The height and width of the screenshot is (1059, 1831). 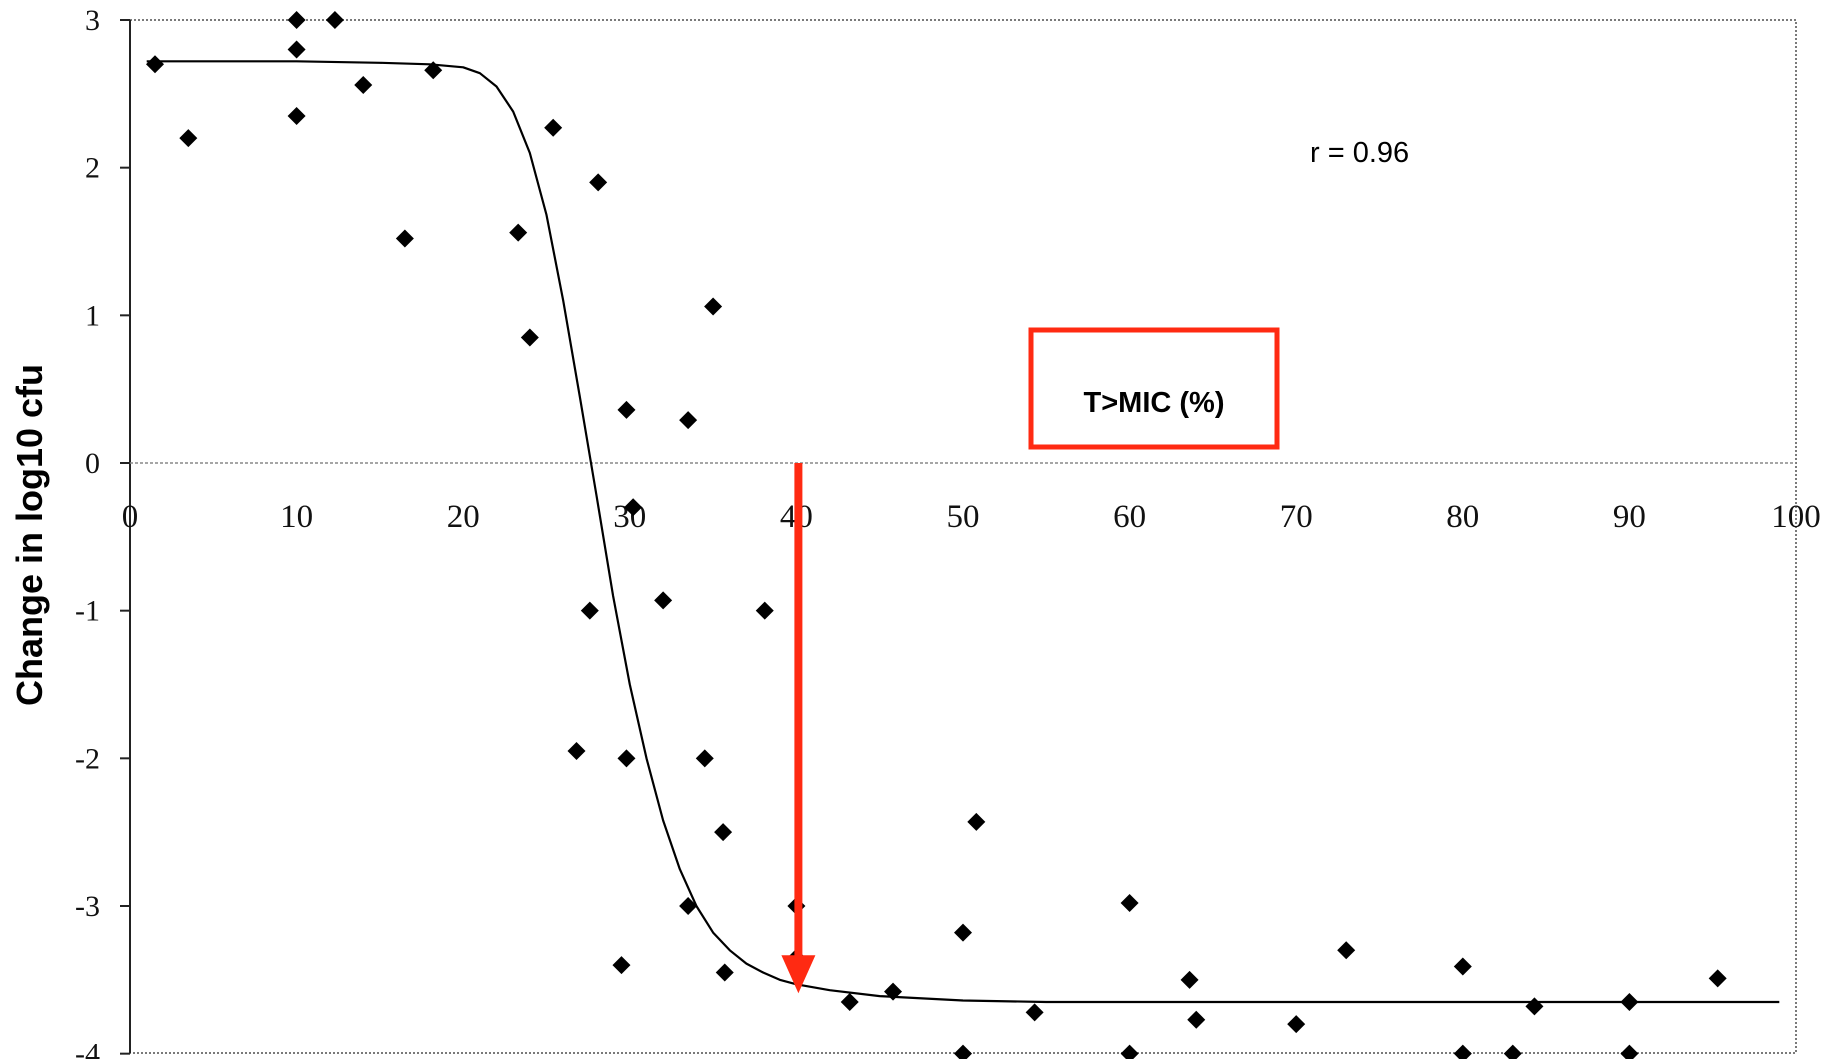 I want to click on x-tick-label: 70, so click(x=1296, y=517).